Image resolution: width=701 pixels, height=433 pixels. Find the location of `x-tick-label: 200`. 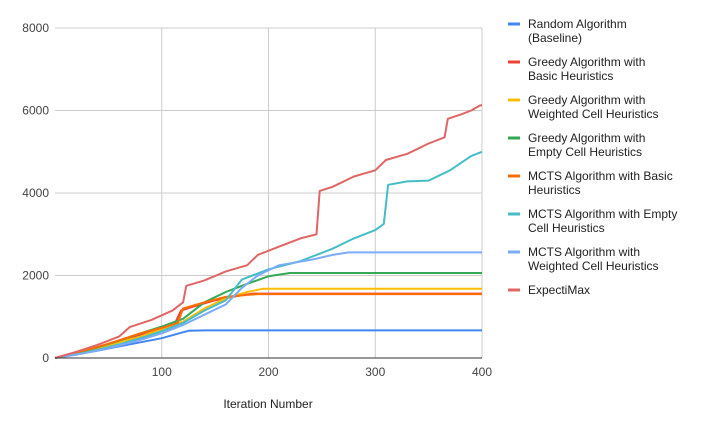

x-tick-label: 200 is located at coordinates (268, 372).